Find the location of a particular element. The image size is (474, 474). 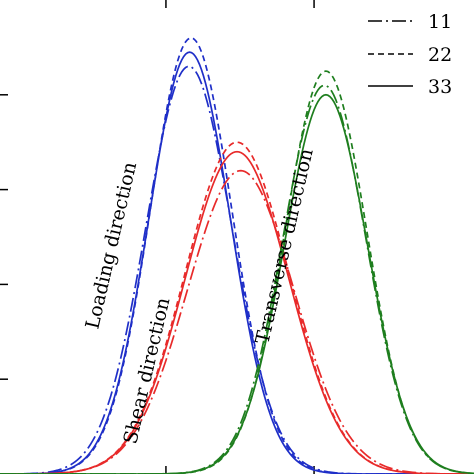

annotation-shear-direction: Shear direction is located at coordinates (146, 370).